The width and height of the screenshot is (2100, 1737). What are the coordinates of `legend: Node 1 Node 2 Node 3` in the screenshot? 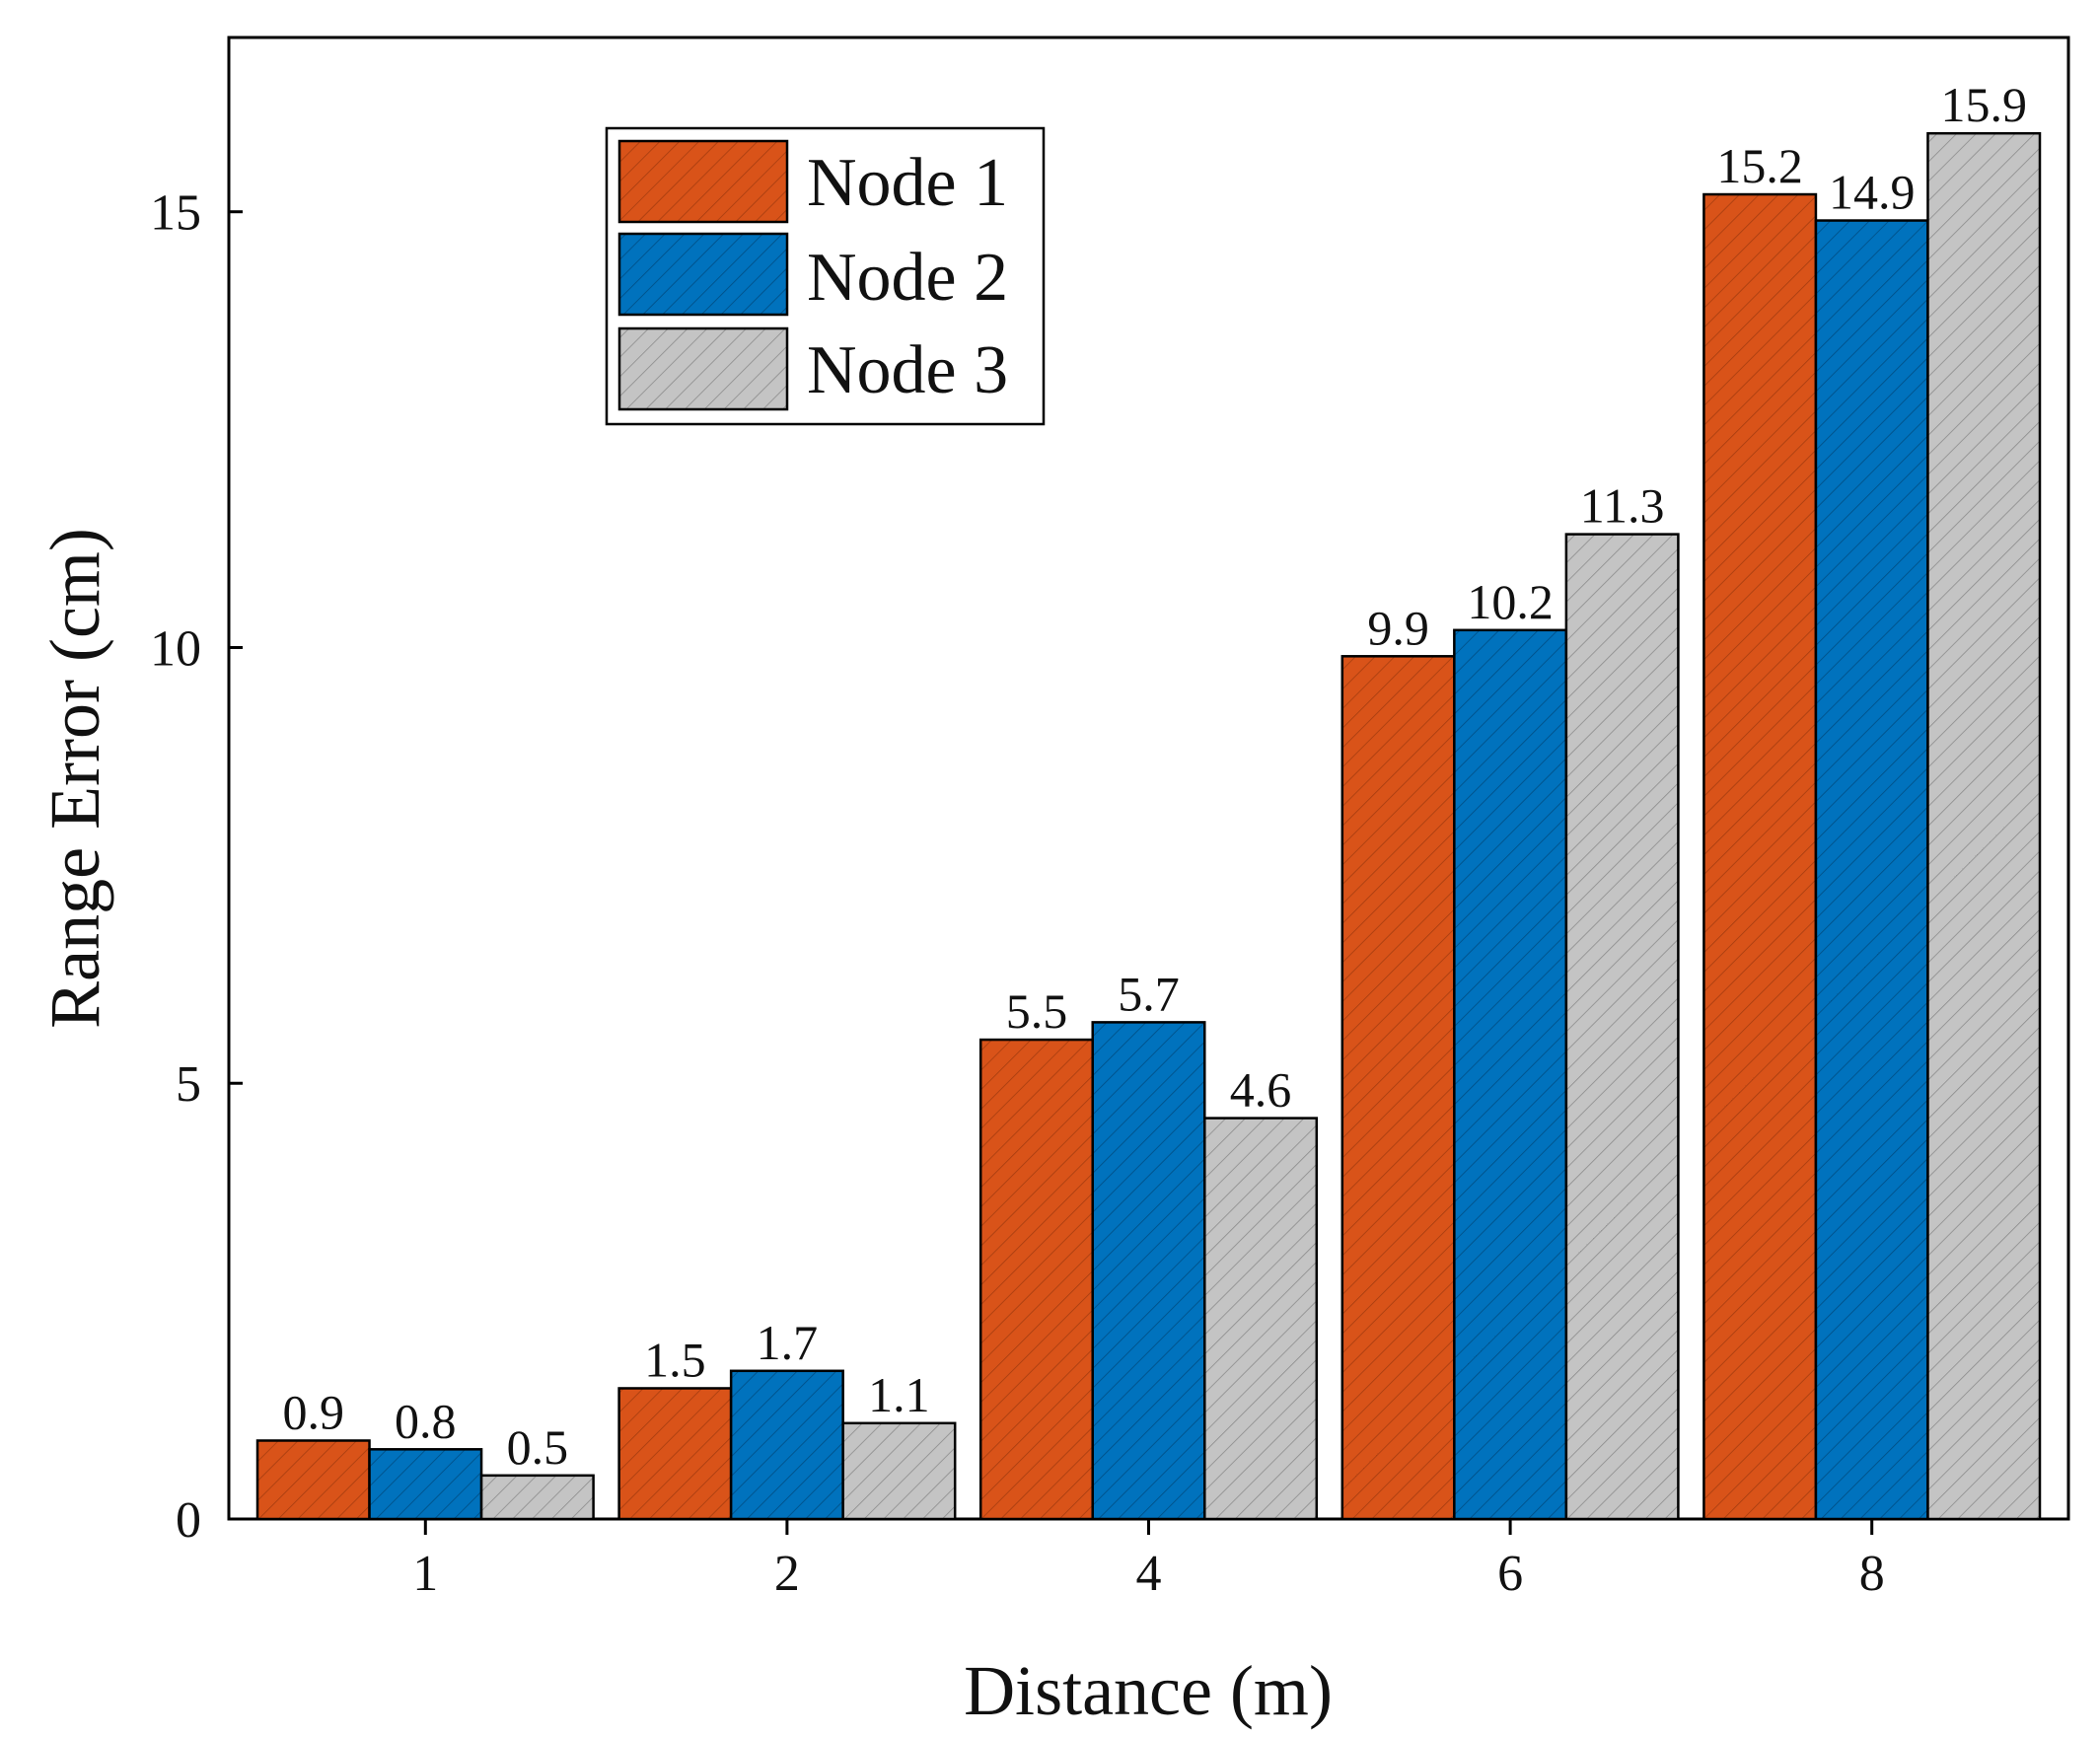 It's located at (825, 276).